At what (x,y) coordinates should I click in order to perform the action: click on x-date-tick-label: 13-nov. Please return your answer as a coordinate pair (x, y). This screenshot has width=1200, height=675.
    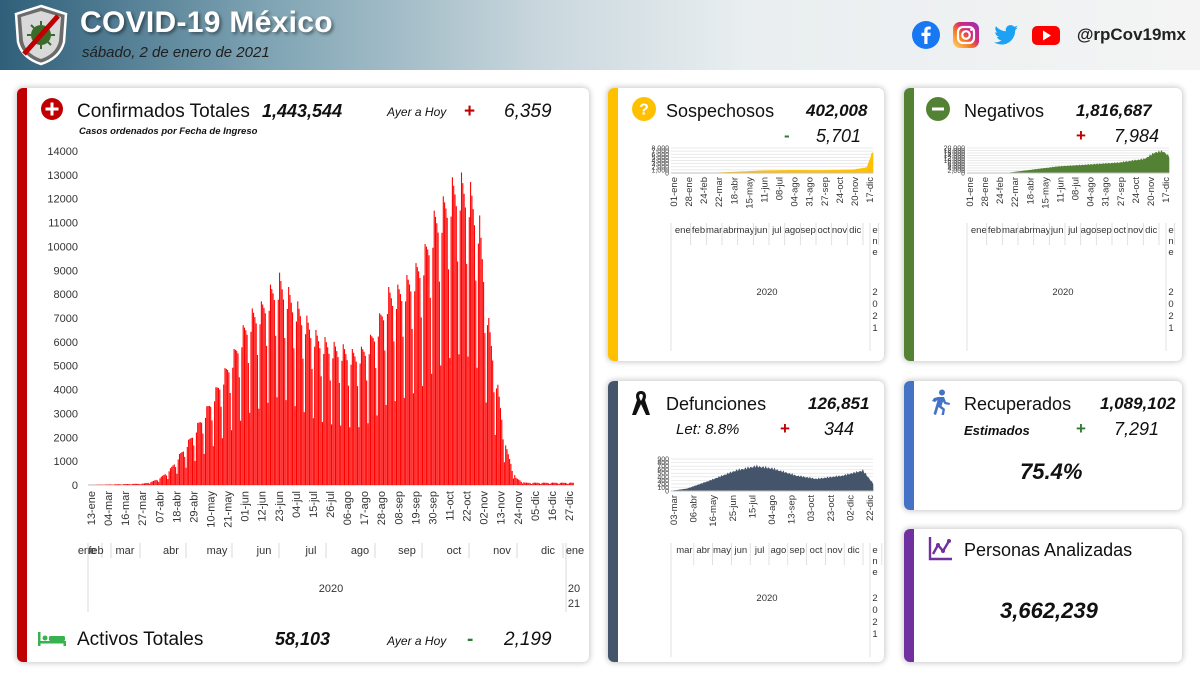
    Looking at the image, I should click on (502, 508).